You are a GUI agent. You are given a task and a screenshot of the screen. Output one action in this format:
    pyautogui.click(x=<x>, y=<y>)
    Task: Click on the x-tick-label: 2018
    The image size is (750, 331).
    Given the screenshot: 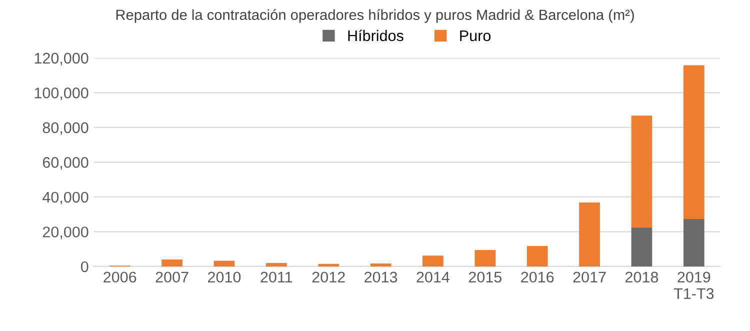 What is the action you would take?
    pyautogui.click(x=641, y=277)
    